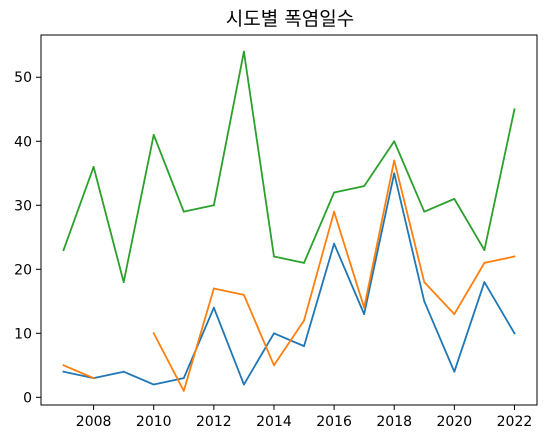  I want to click on y-tick-label: 50, so click(23, 78).